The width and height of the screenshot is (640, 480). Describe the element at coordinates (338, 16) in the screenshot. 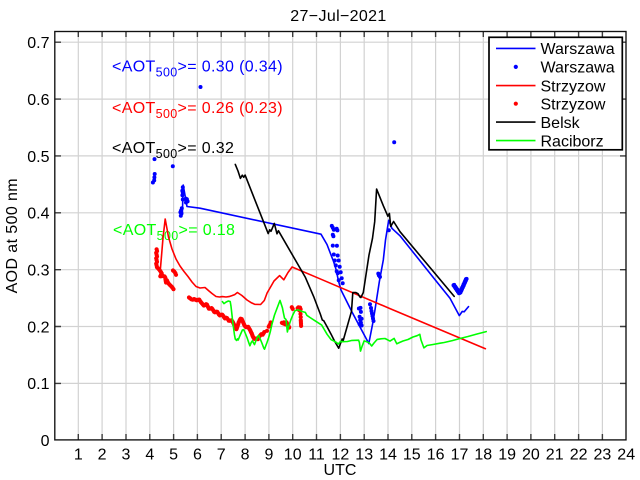

I see `svg-text: 27−Jul−2021` at that location.